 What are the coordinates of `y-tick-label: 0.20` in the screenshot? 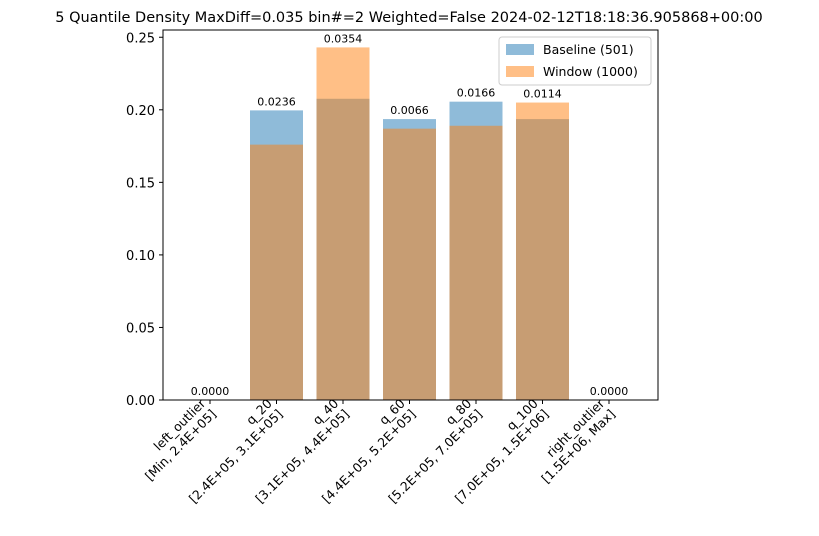 It's located at (140, 111).